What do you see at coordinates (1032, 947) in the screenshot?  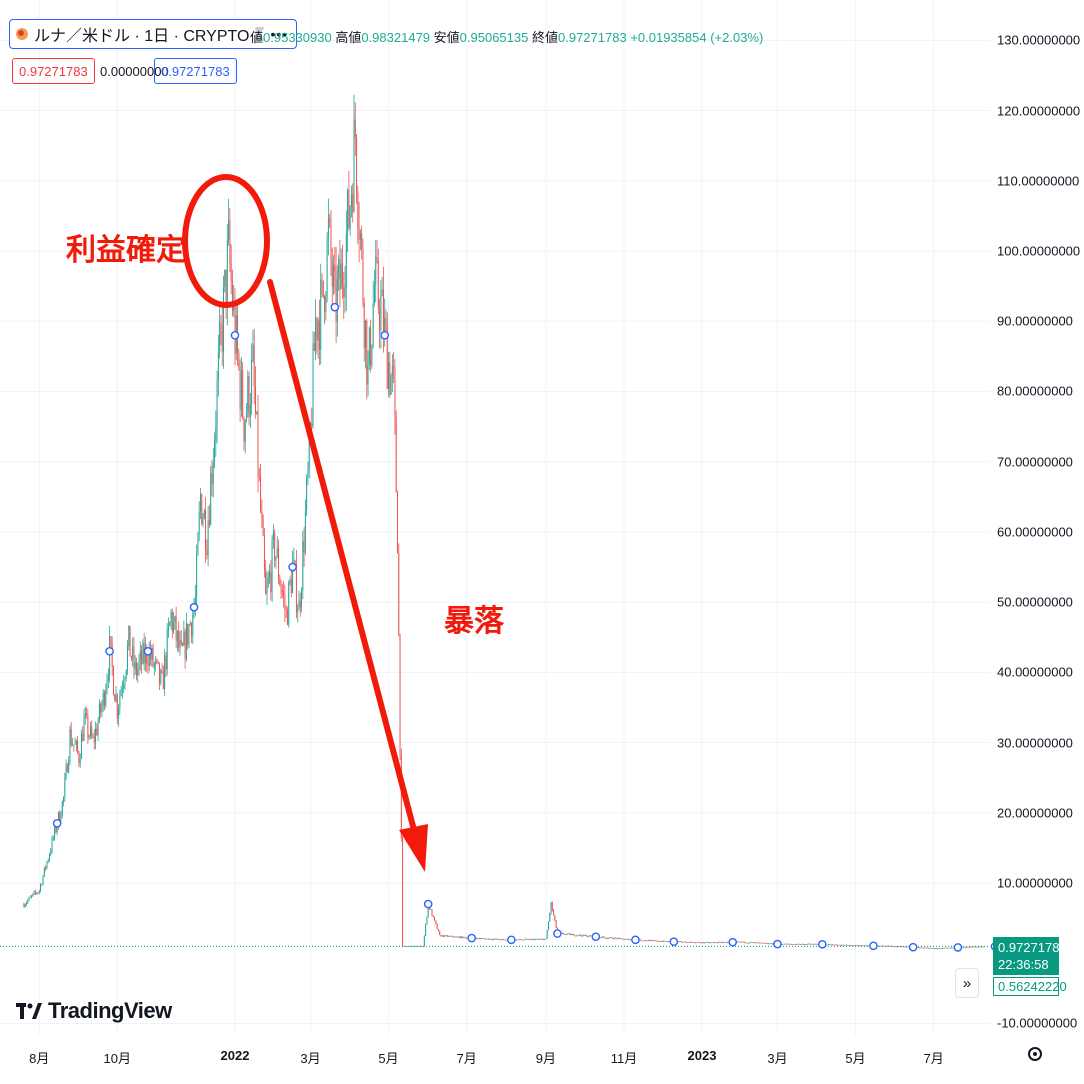 I see `last-price-value: 0.97271783` at bounding box center [1032, 947].